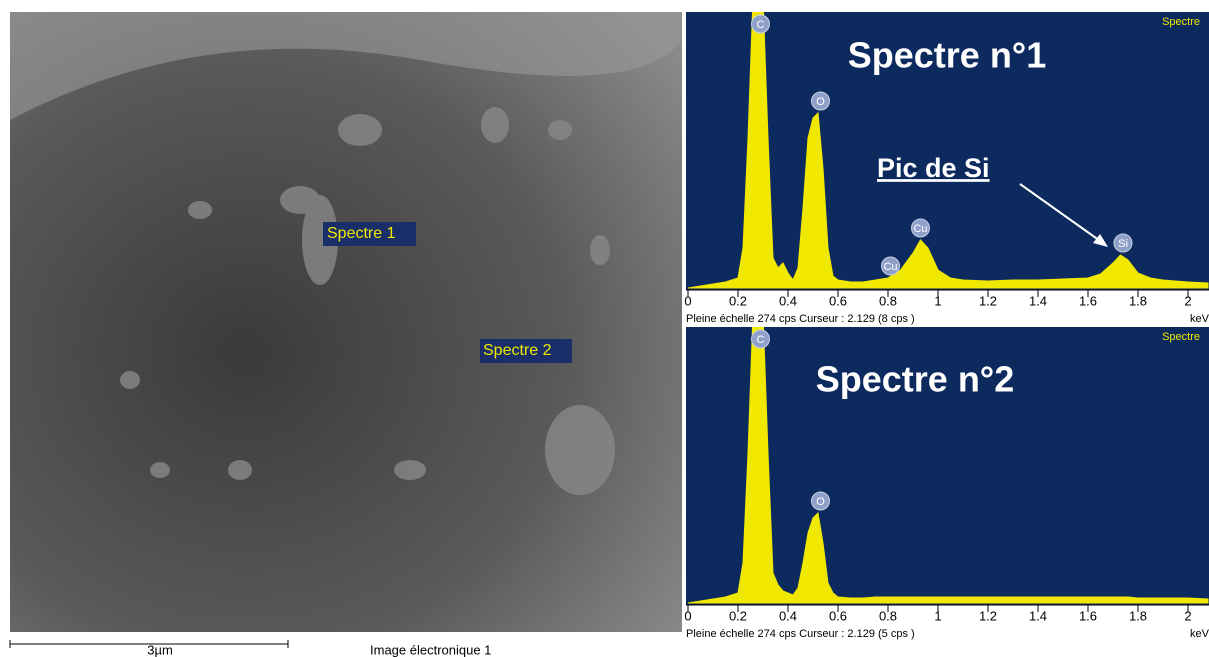 The height and width of the screenshot is (657, 1209). I want to click on spectrum-label: Spectre 2, so click(517, 350).